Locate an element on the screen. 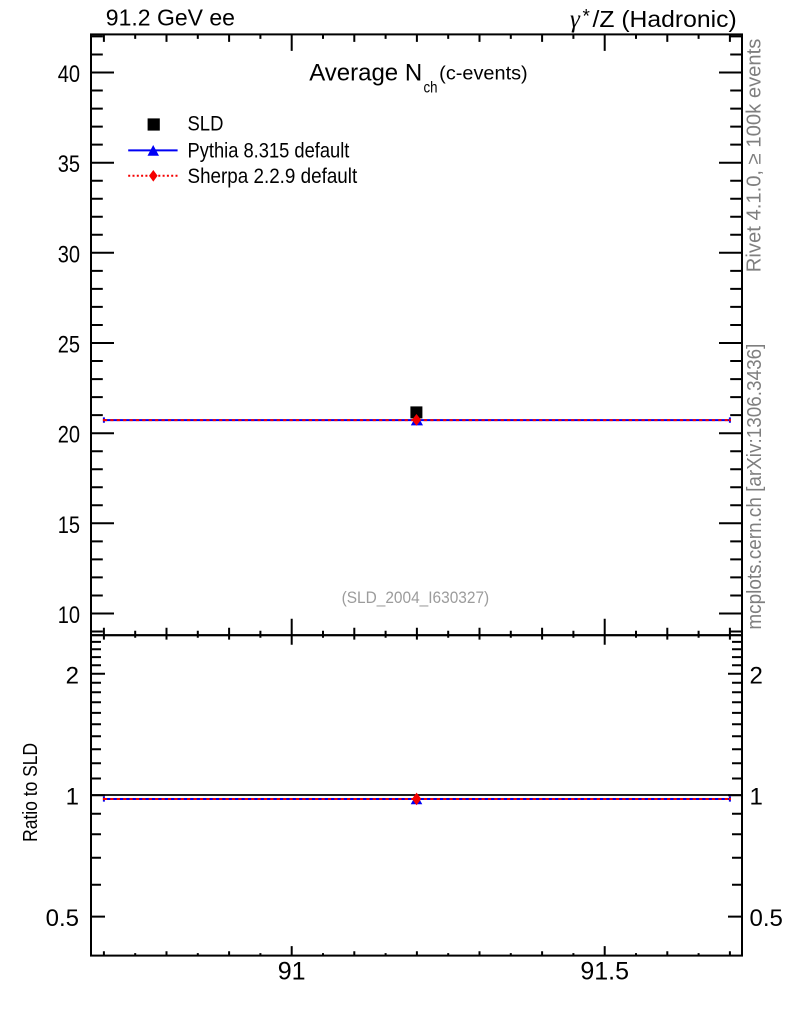 The height and width of the screenshot is (1029, 786). svg-text: 40 is located at coordinates (69, 74).